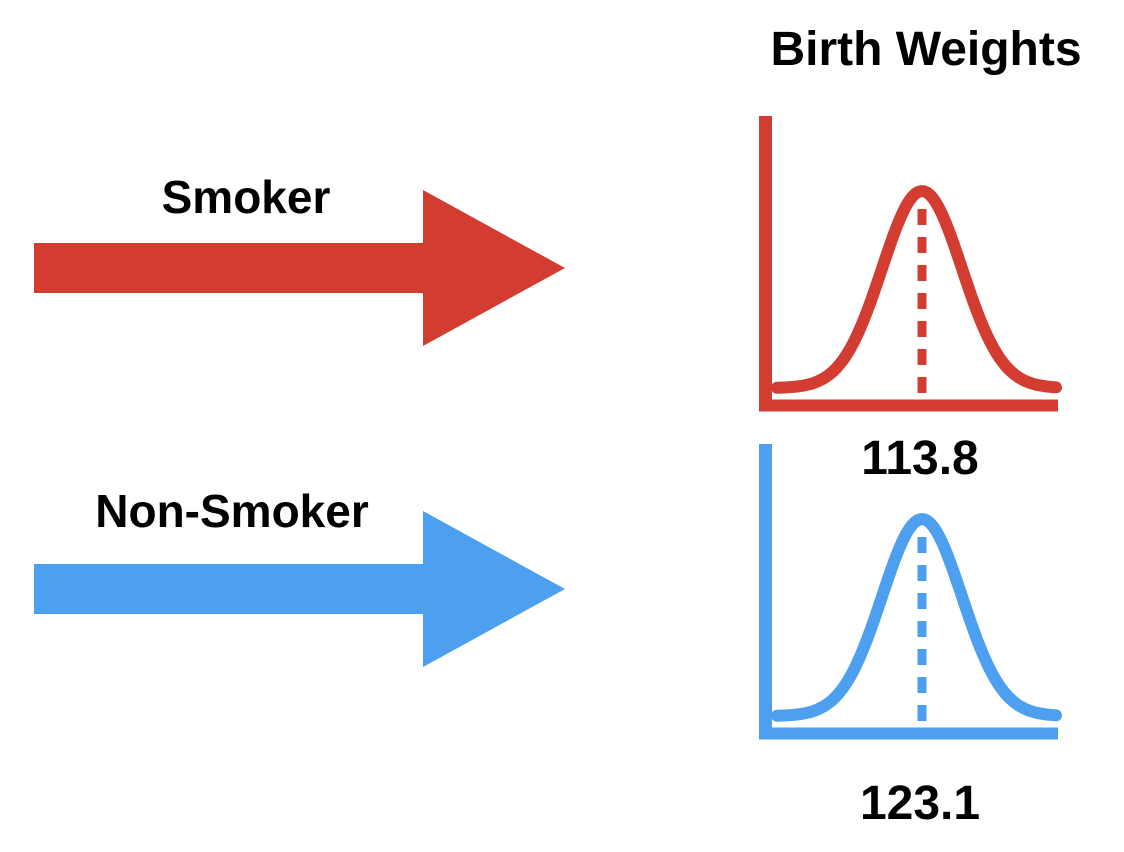 This screenshot has height=852, width=1124. Describe the element at coordinates (246, 197) in the screenshot. I see `smoker-label: Smoker` at that location.